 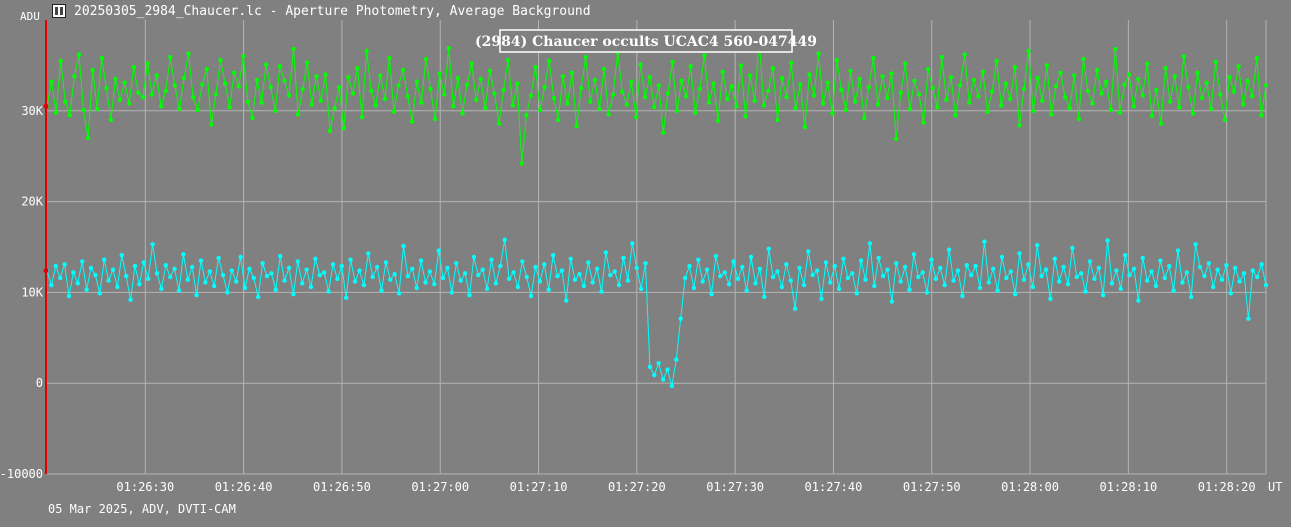 What do you see at coordinates (539, 487) in the screenshot?
I see `x-tick-label: 01:27:10` at bounding box center [539, 487].